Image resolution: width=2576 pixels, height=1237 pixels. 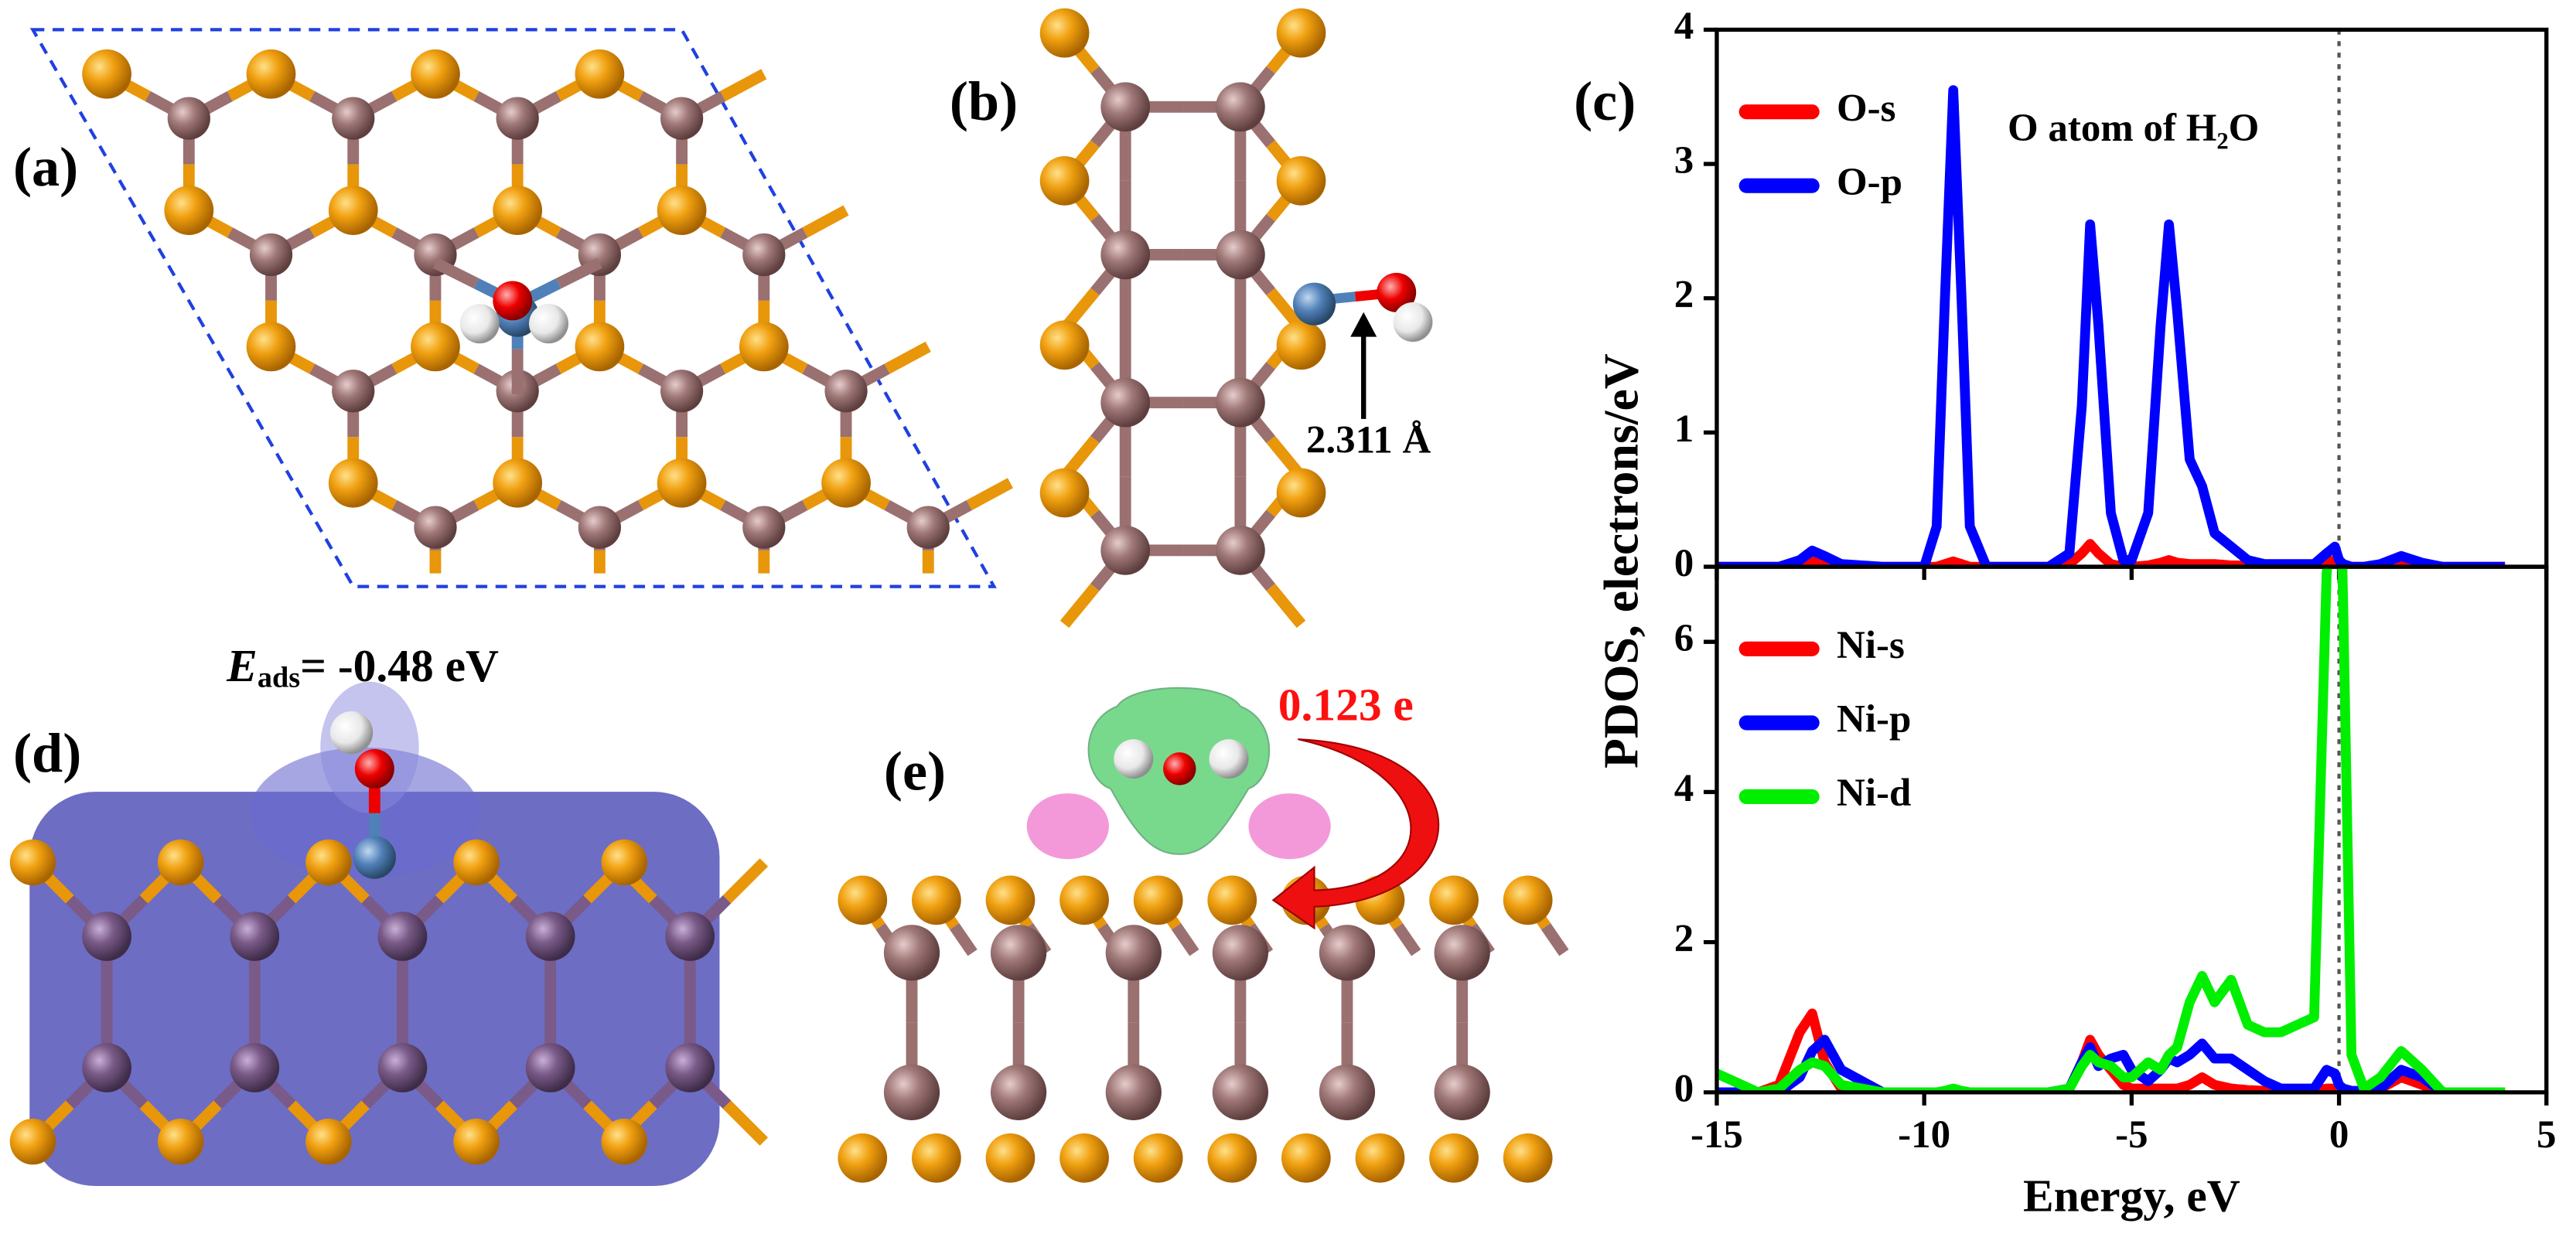 I want to click on panel-label: (b), so click(x=984, y=101).